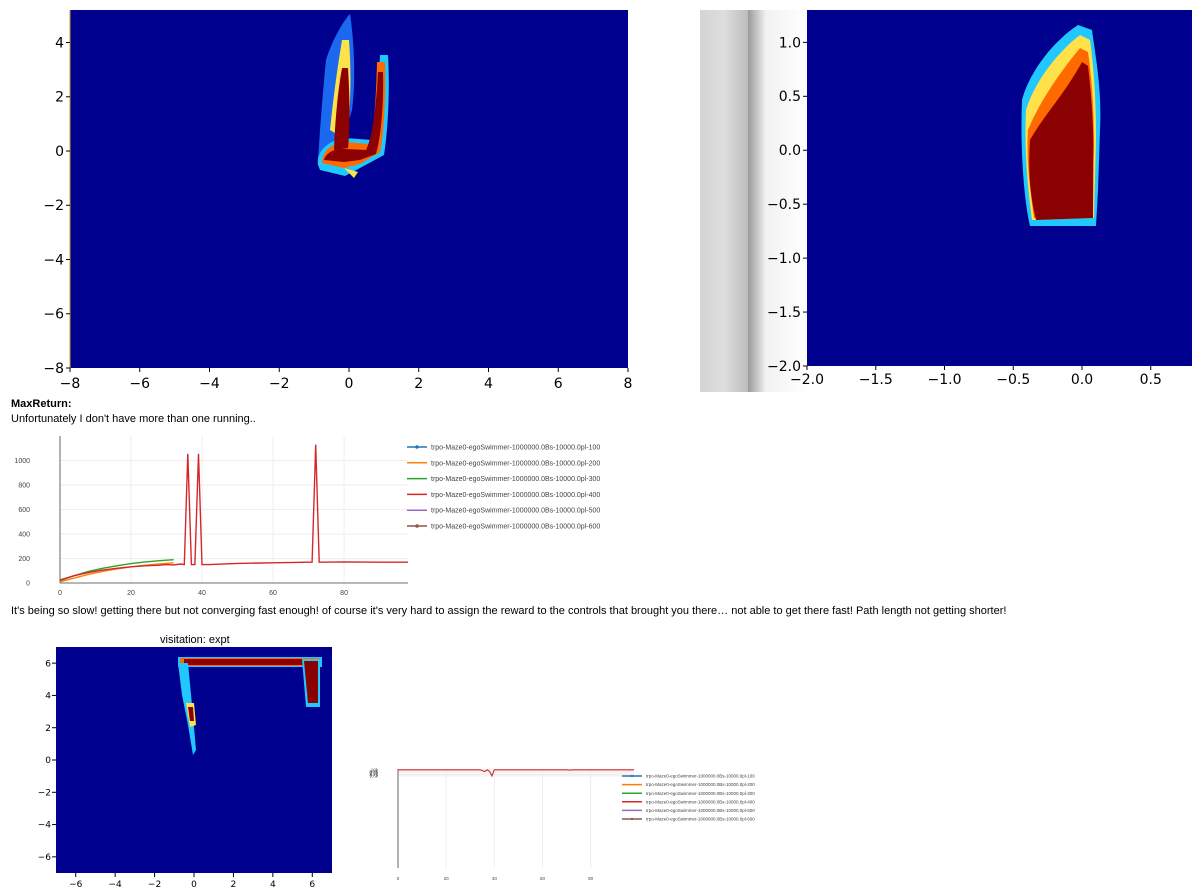  What do you see at coordinates (999, 188) in the screenshot?
I see `heatmap-2-plot-area` at bounding box center [999, 188].